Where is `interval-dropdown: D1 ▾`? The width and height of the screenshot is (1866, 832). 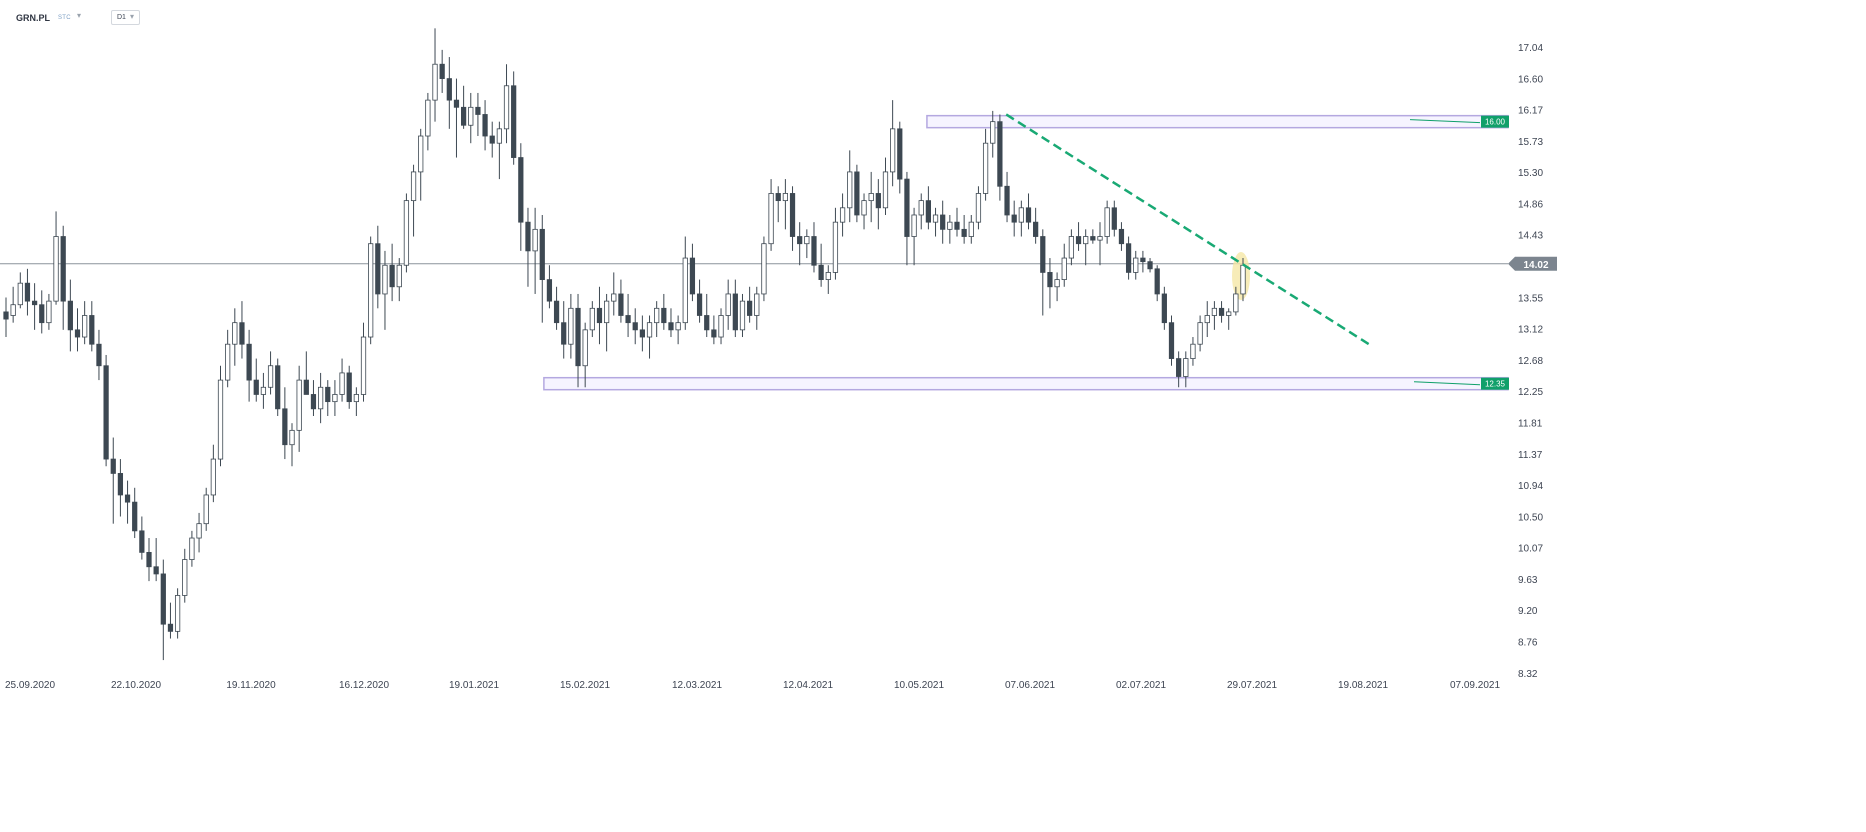 interval-dropdown: D1 ▾ is located at coordinates (125, 17).